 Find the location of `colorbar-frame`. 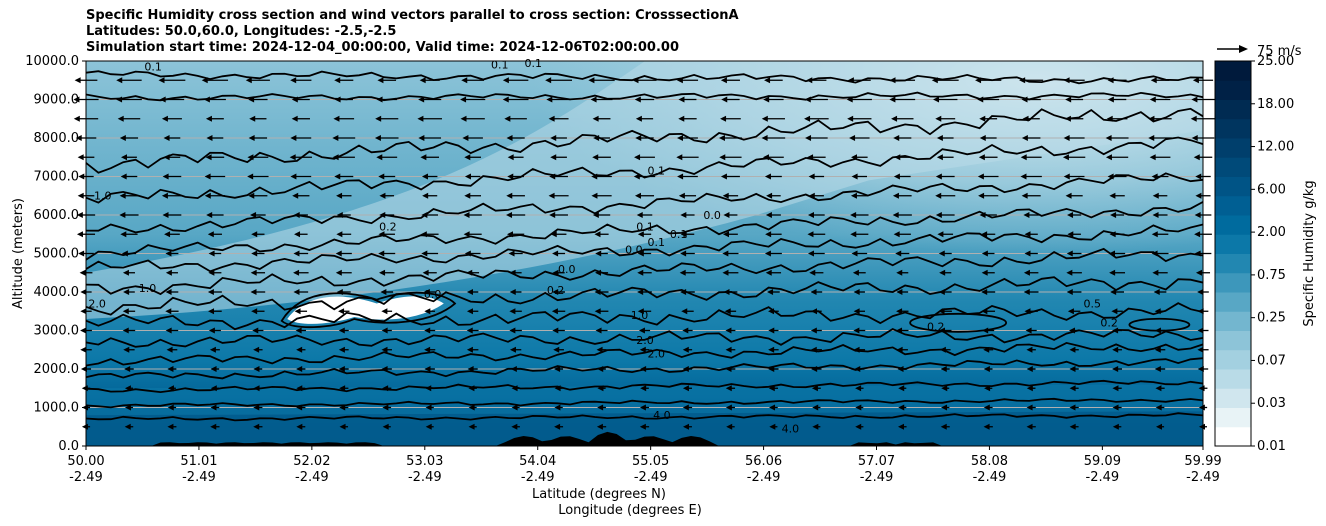

colorbar-frame is located at coordinates (1233, 253).